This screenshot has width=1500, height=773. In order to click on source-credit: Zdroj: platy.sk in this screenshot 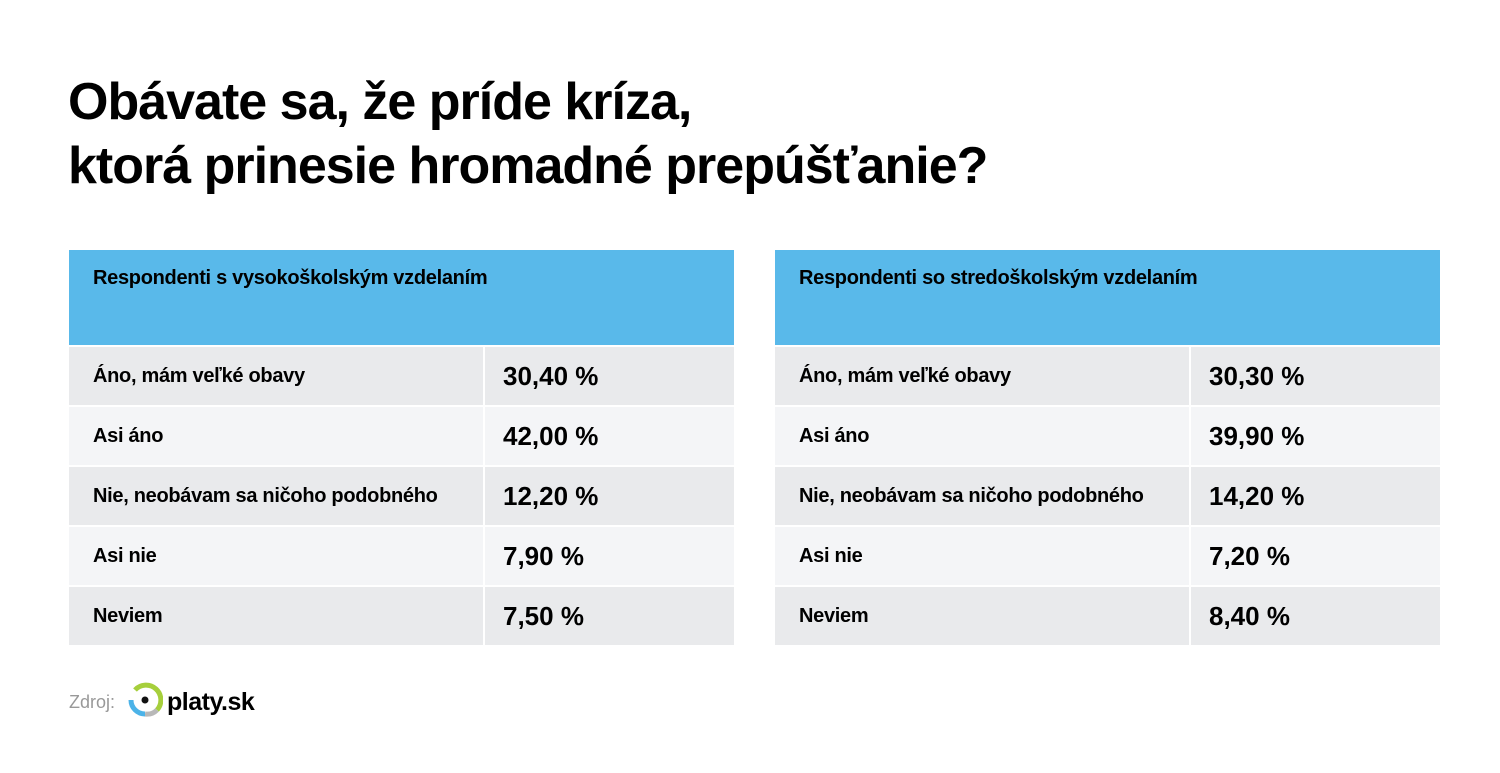, I will do `click(162, 702)`.